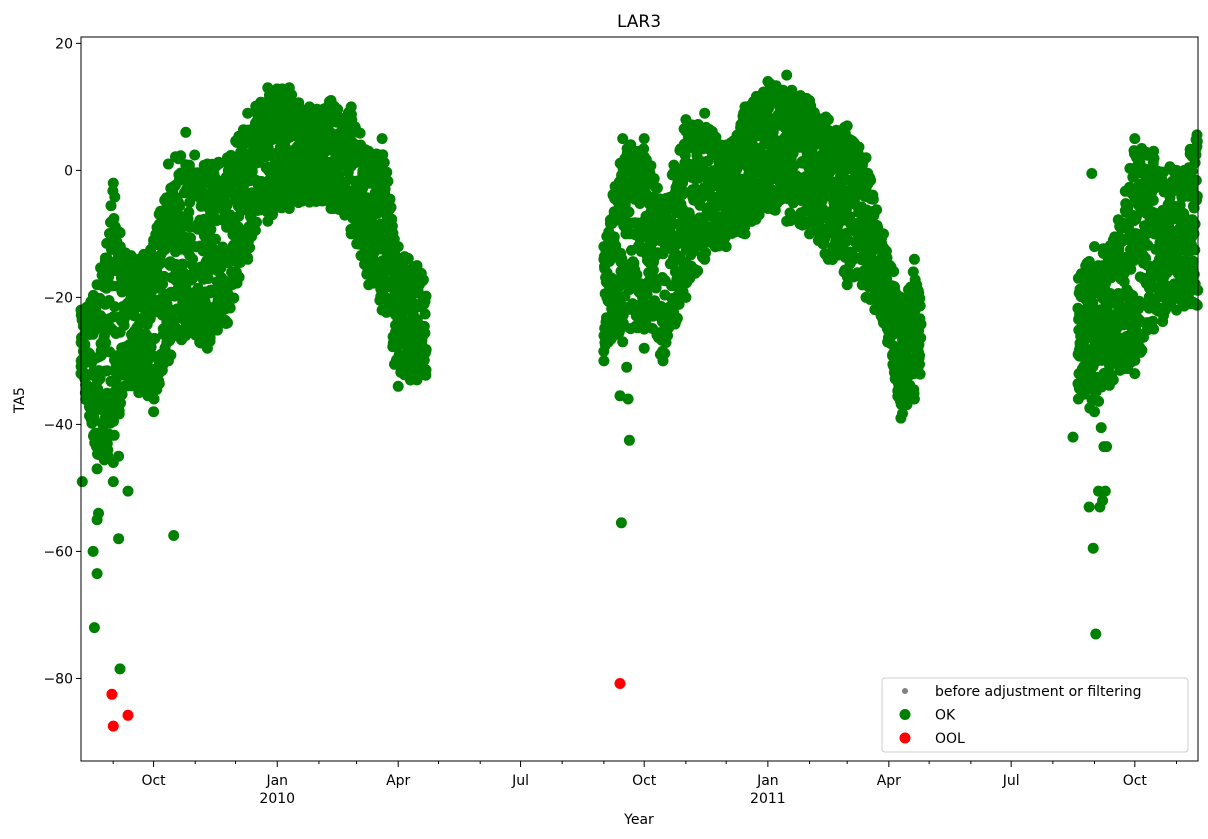 This screenshot has width=1208, height=839. What do you see at coordinates (639, 22) in the screenshot?
I see `chart-title: LAR3` at bounding box center [639, 22].